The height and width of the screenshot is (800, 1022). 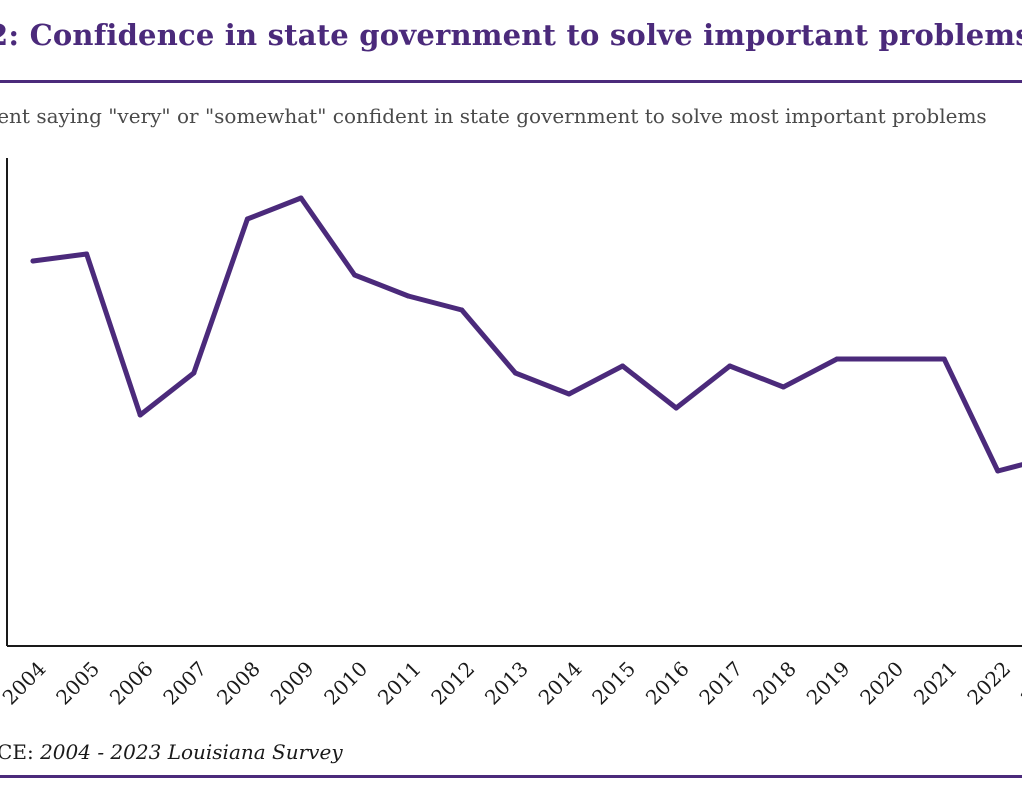 I want to click on x-tick-label-2021: 2021, so click(x=935, y=683).